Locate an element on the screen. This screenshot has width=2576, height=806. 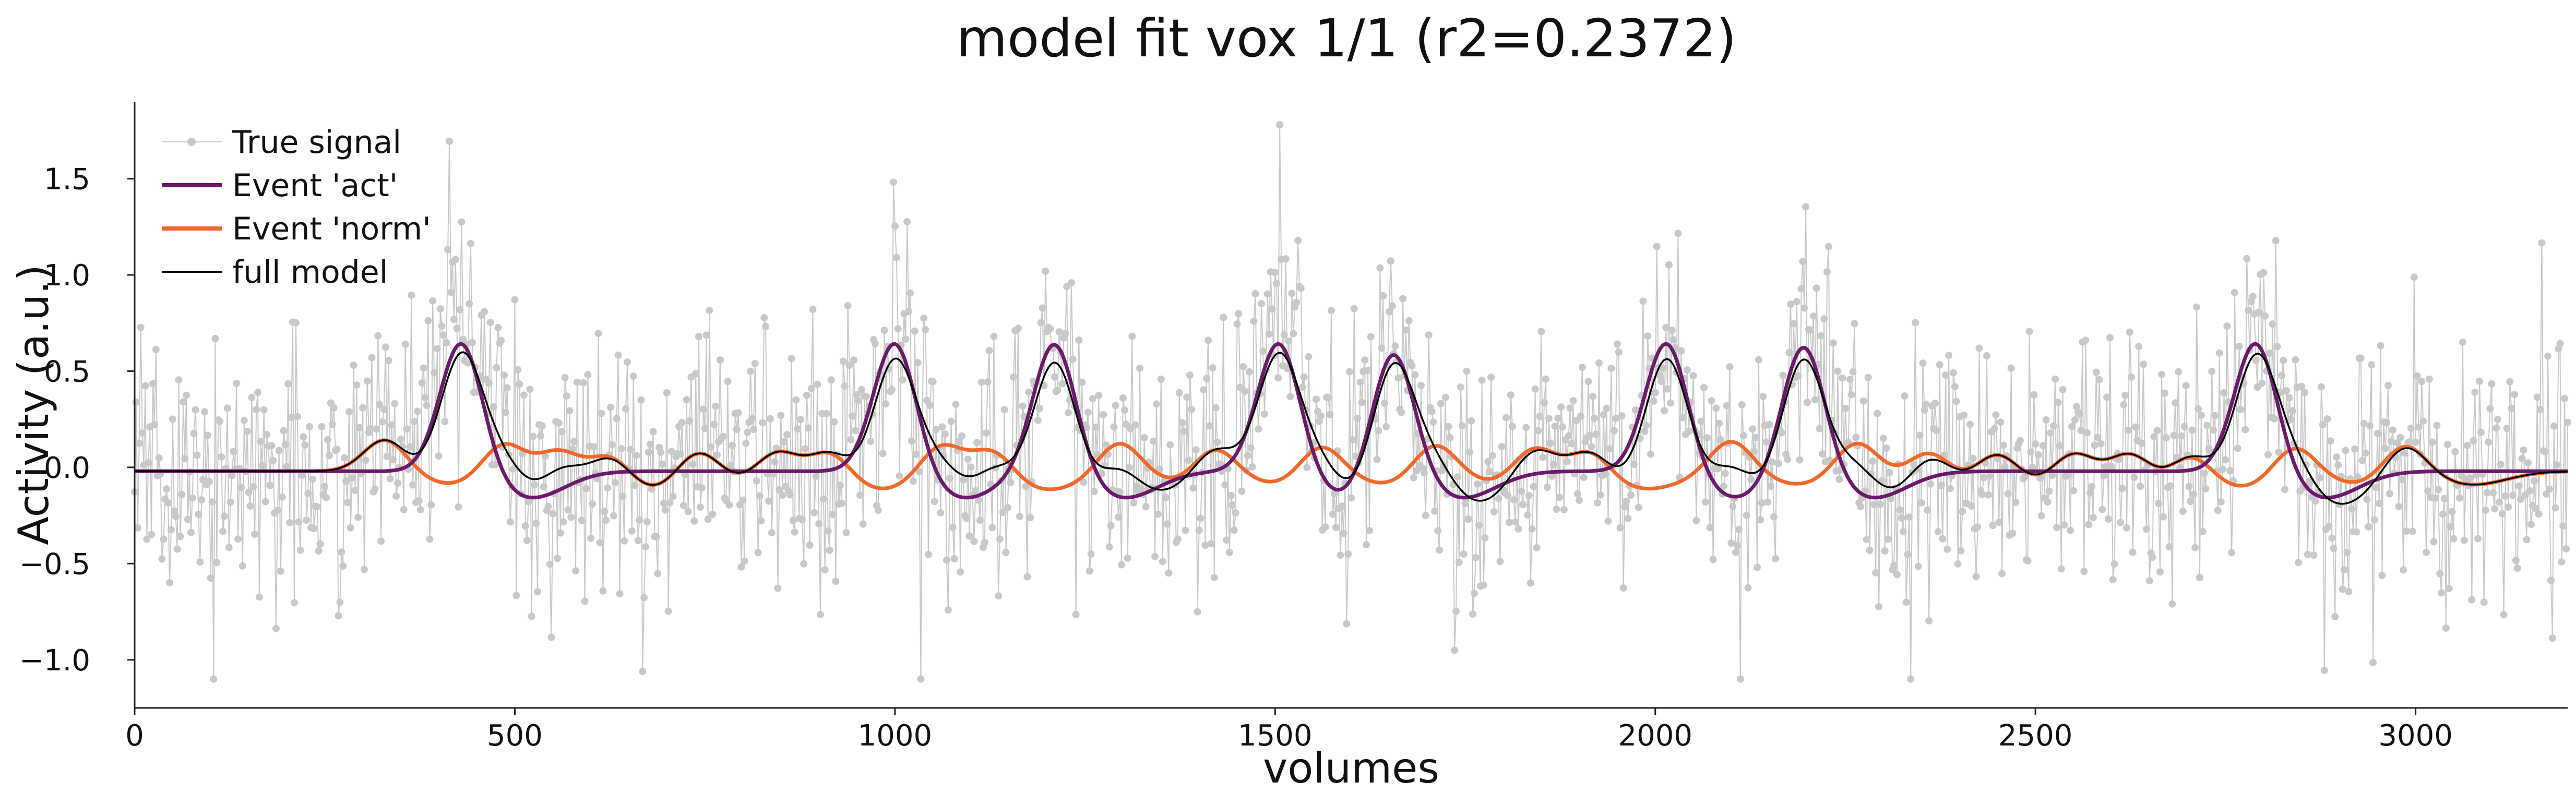
y-tick-label: −1.0 is located at coordinates (55, 661).